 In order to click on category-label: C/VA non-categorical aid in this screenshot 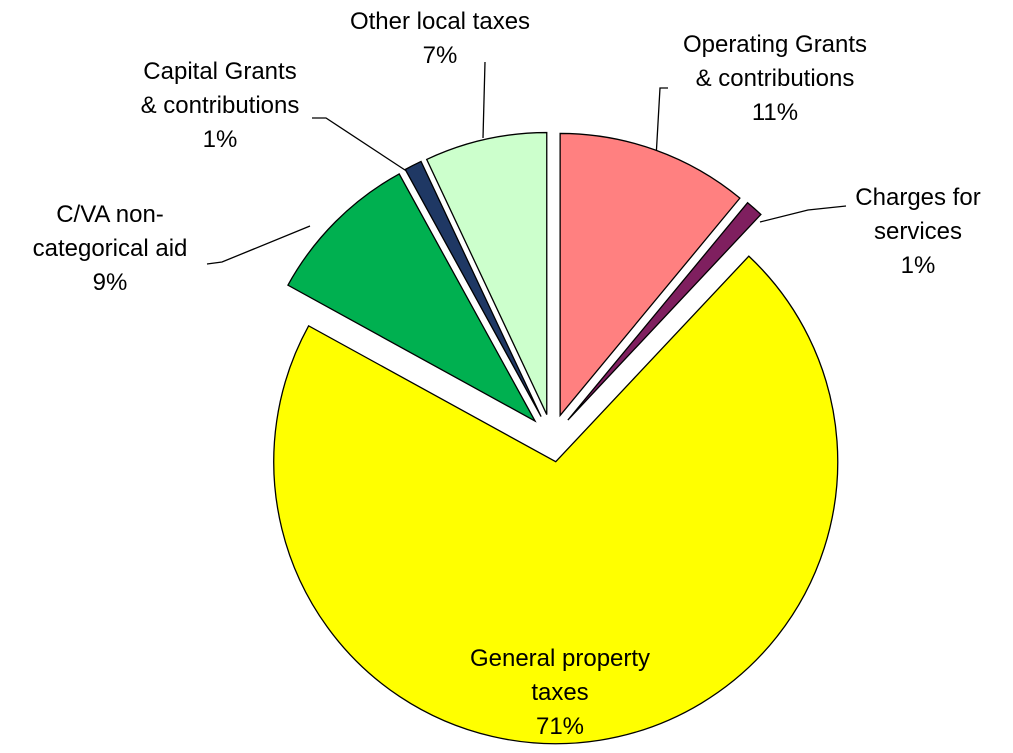, I will do `click(110, 231)`.